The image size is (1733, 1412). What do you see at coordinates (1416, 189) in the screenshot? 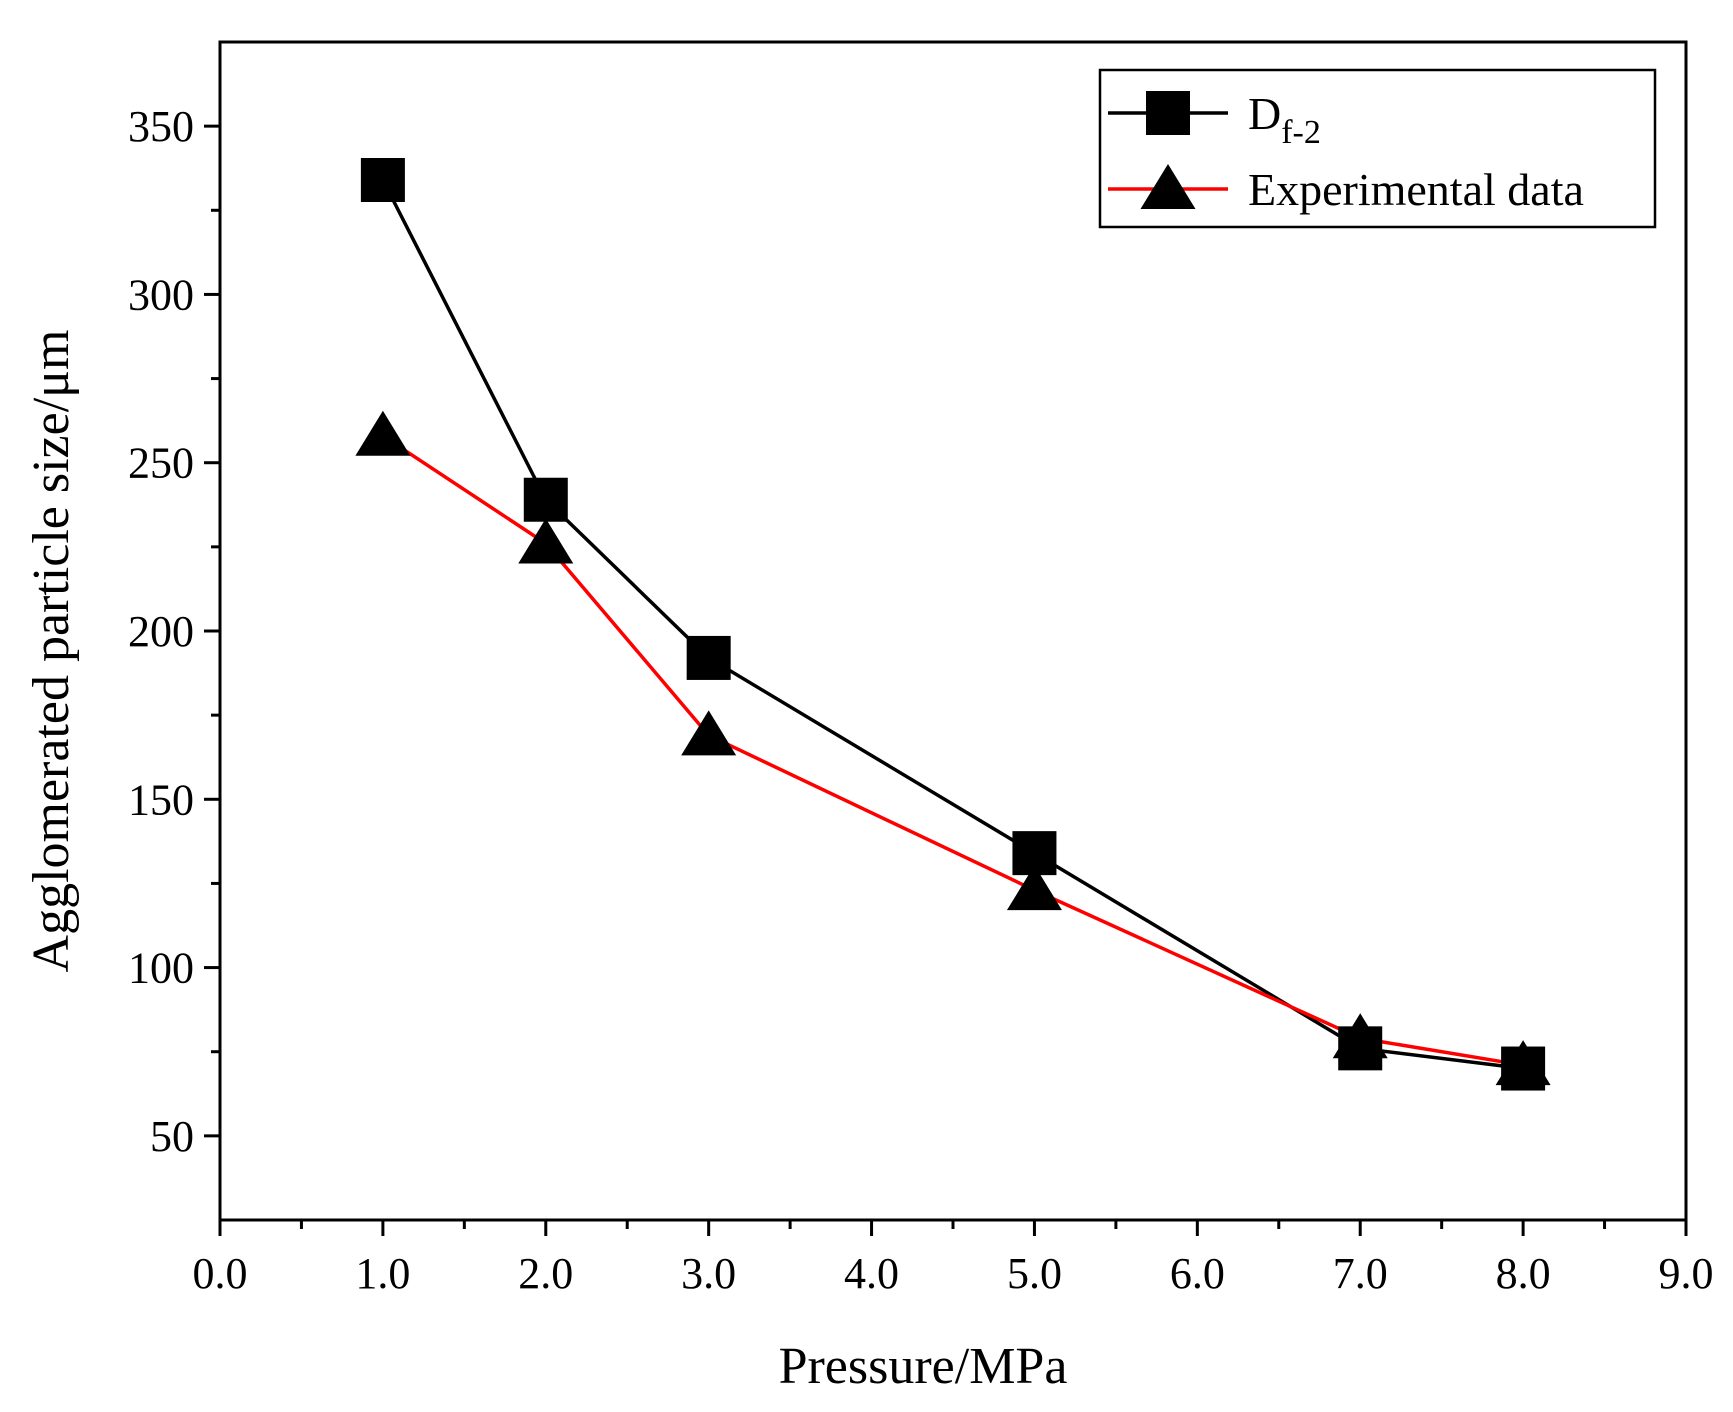
I see `legend-label-experimental: Experimental data` at bounding box center [1416, 189].